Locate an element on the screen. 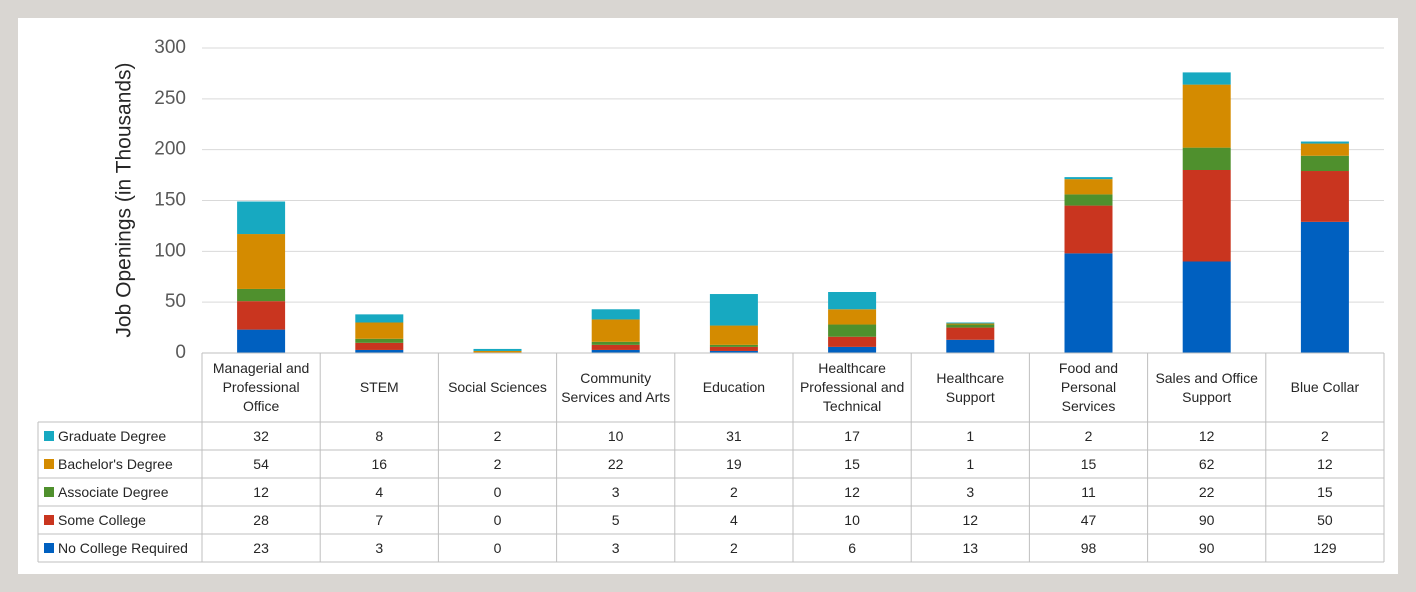 This screenshot has height=592, width=1416. category-label: Education is located at coordinates (734, 387).